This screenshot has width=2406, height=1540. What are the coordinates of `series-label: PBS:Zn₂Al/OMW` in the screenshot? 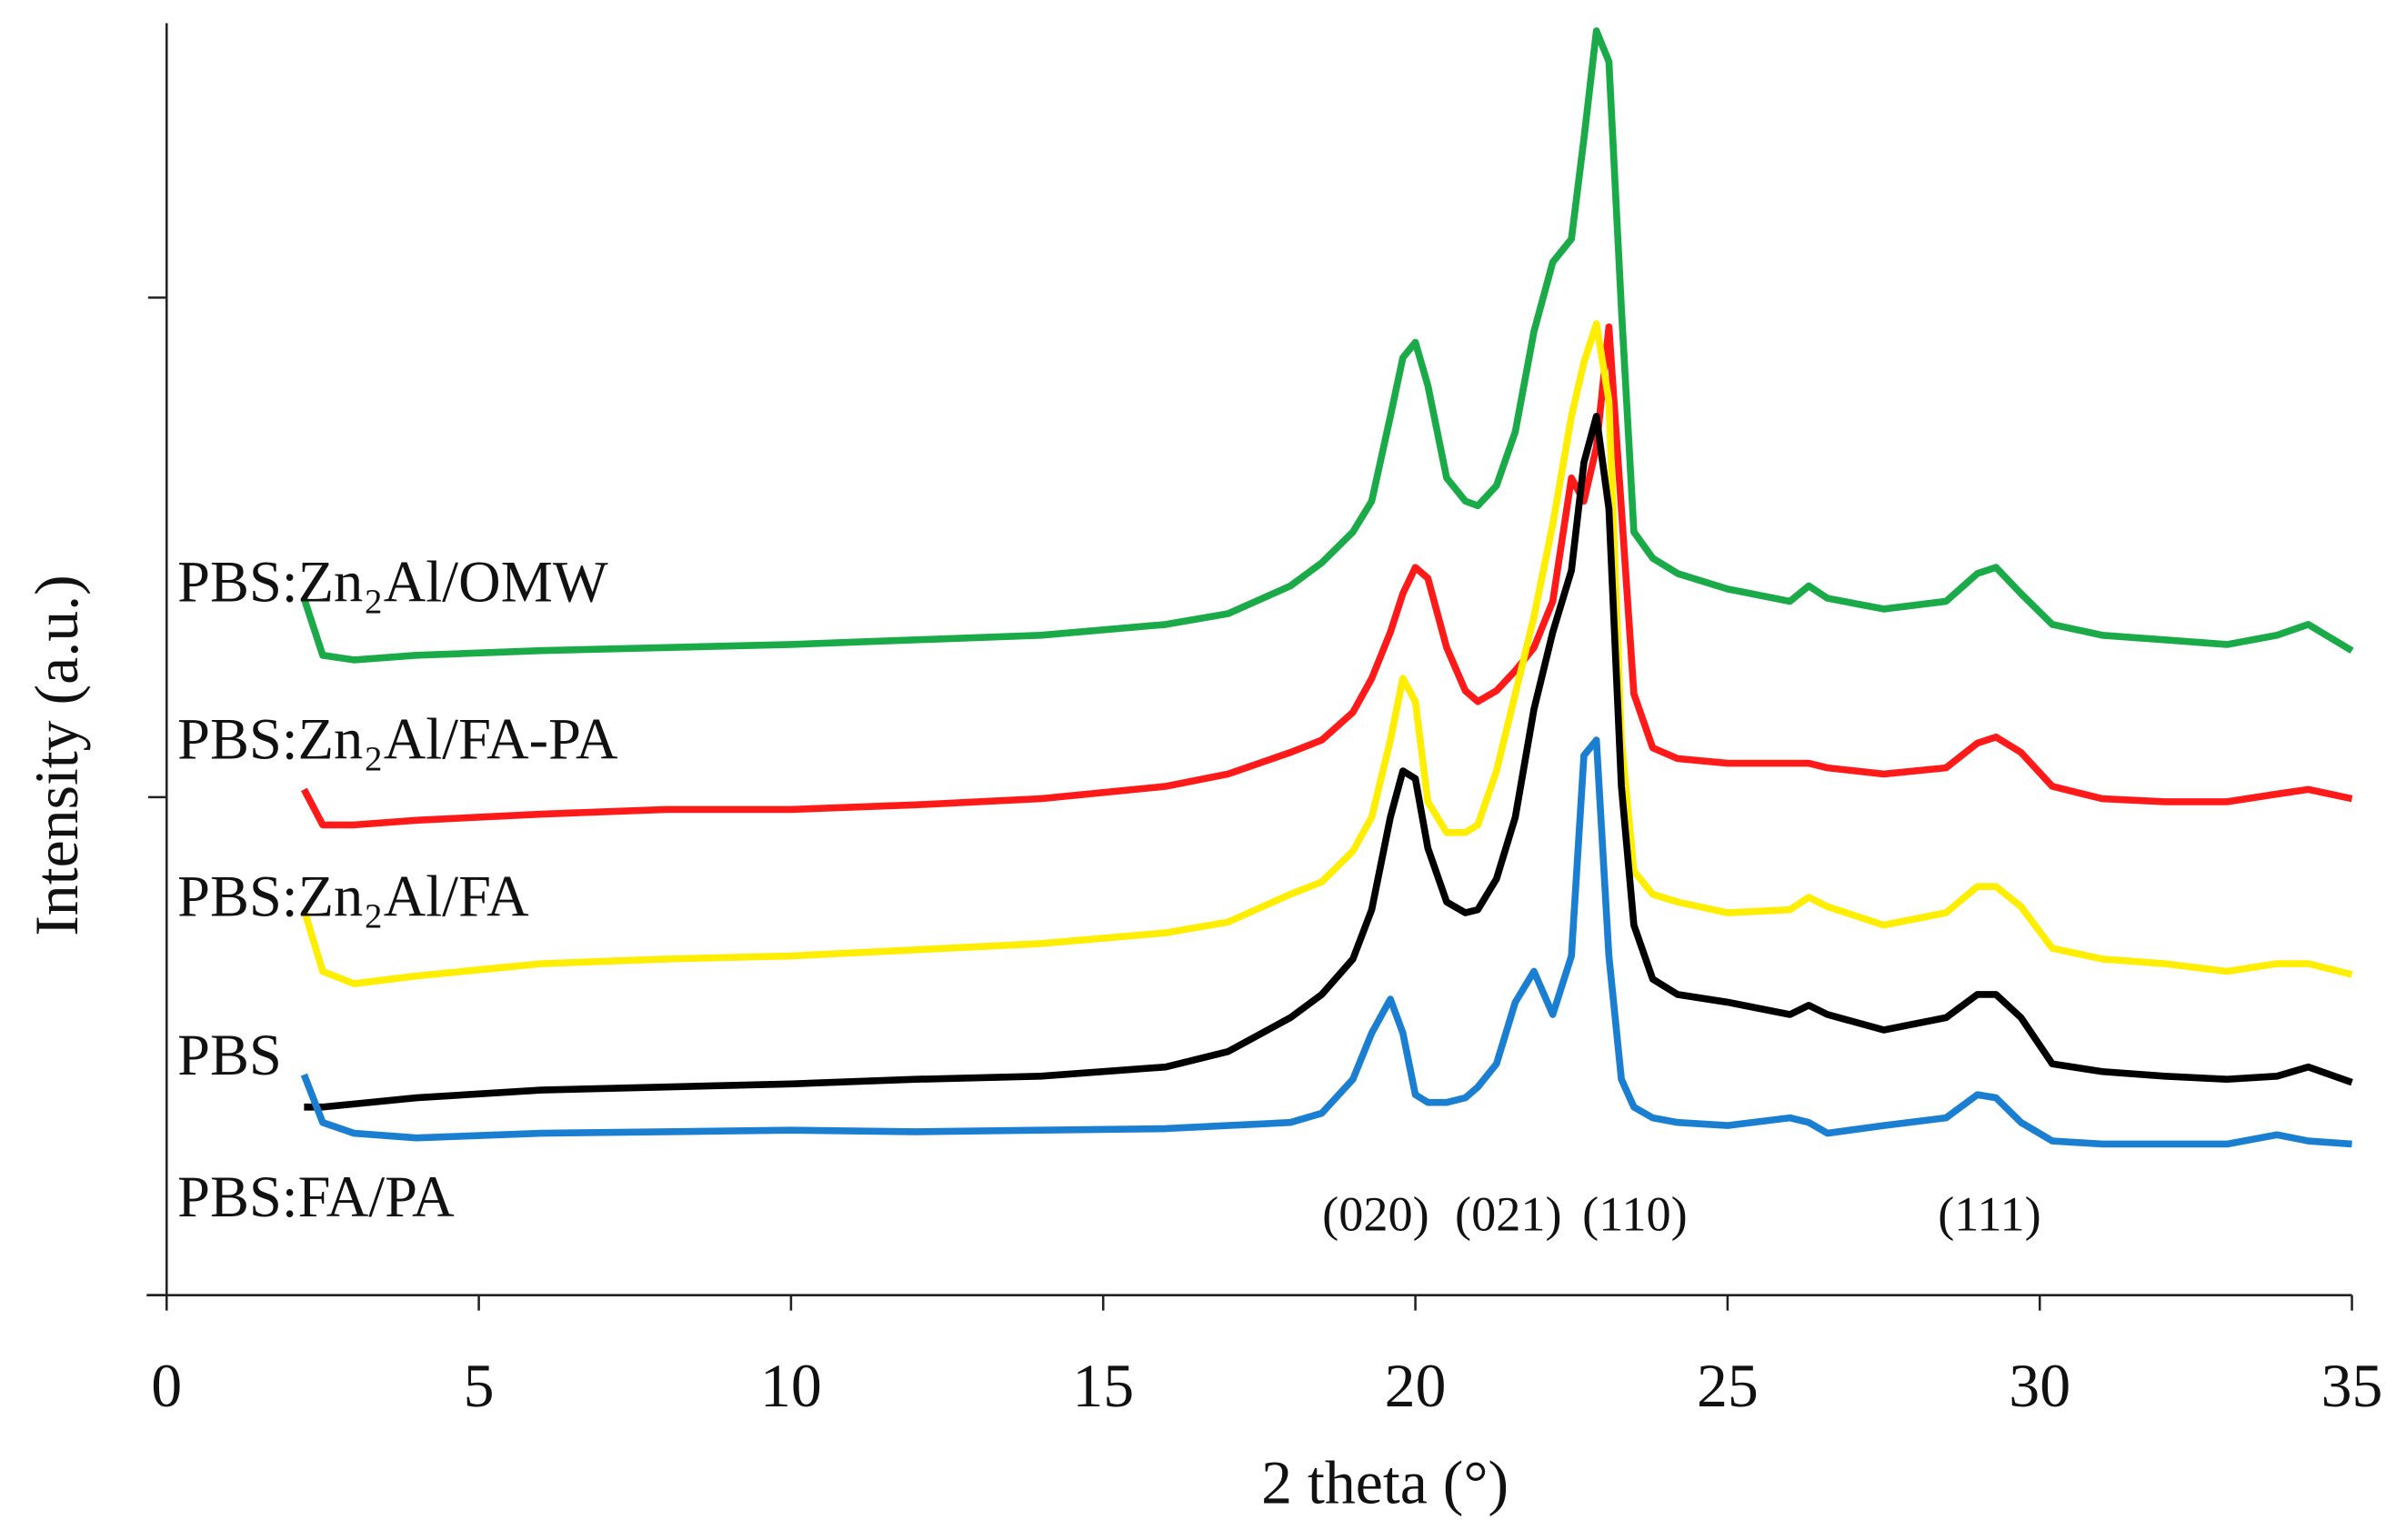 It's located at (392, 582).